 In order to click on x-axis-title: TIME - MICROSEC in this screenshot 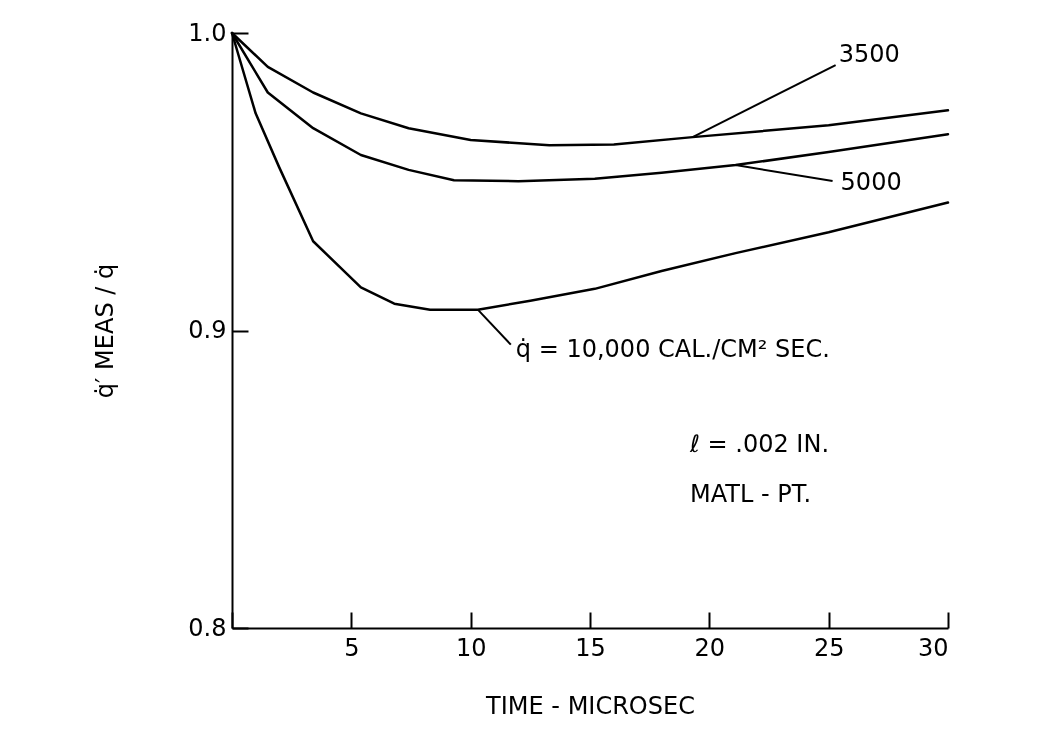, I will do `click(590, 705)`.